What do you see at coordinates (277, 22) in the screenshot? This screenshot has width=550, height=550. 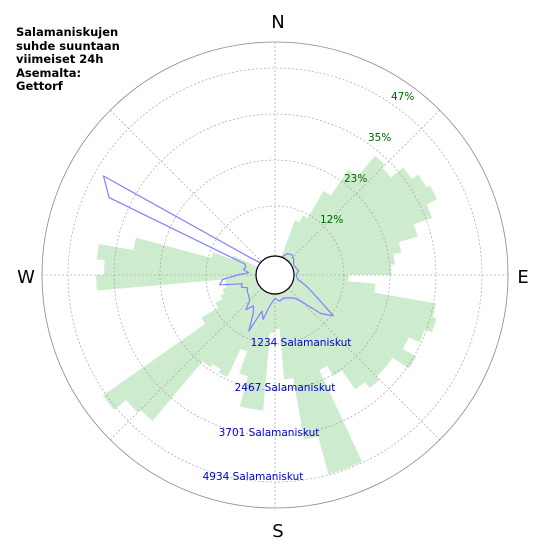 I see `compass-north-label: N` at bounding box center [277, 22].